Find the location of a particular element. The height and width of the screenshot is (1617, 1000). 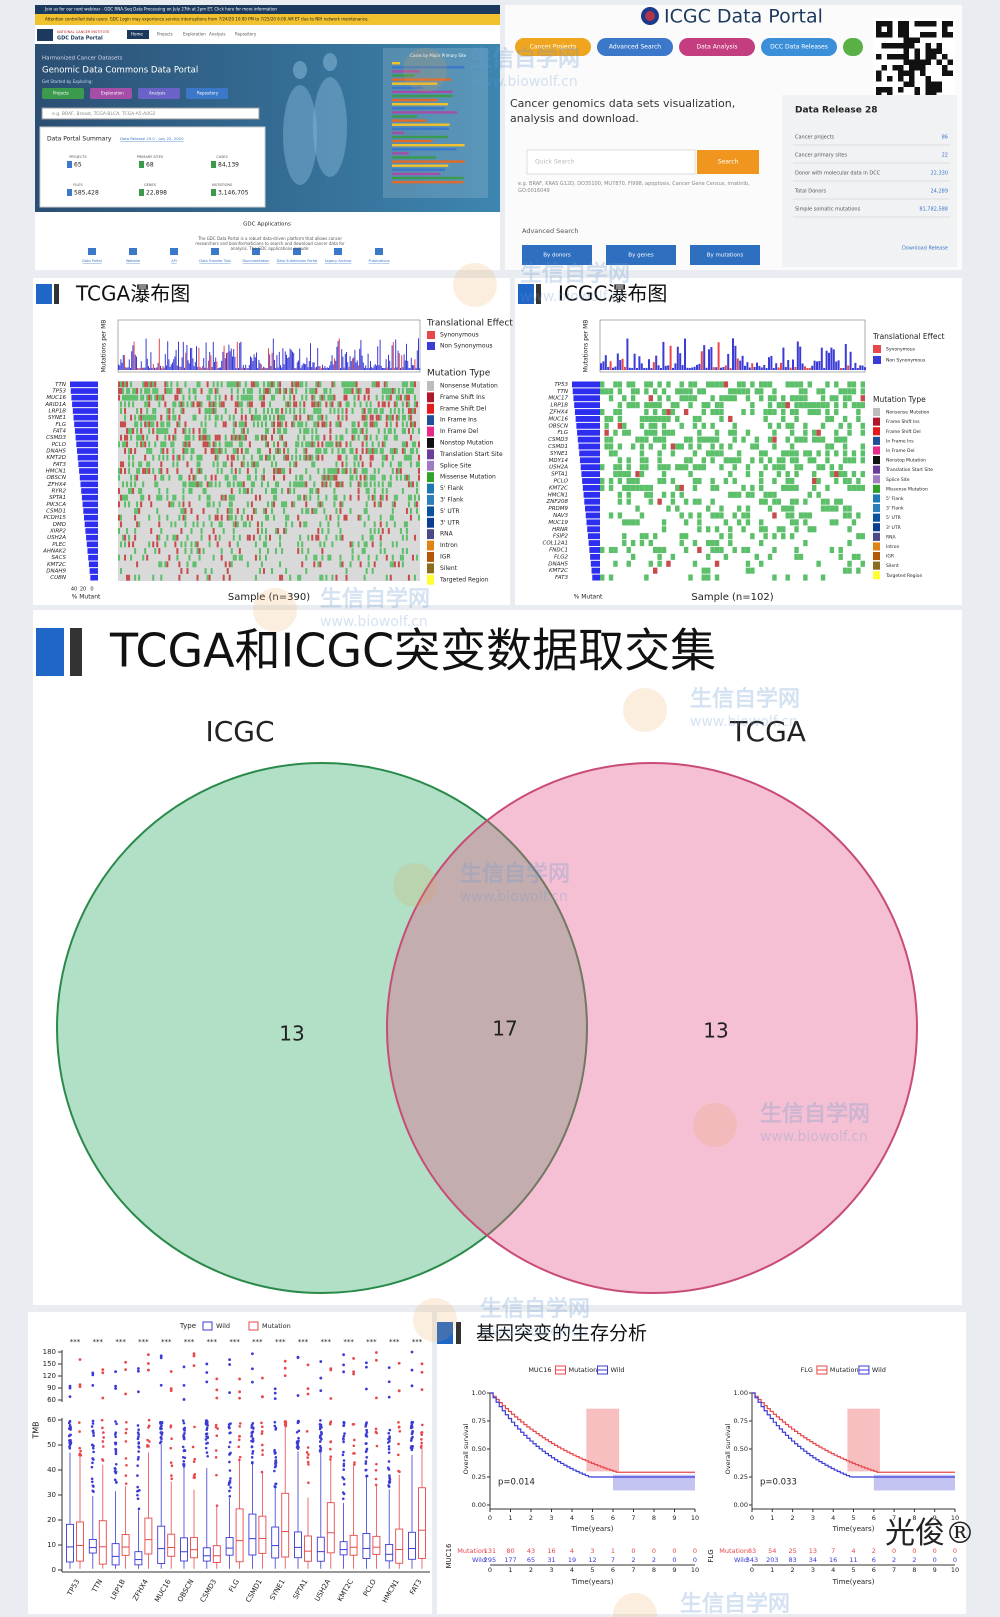

icgc-search is located at coordinates (611, 162).